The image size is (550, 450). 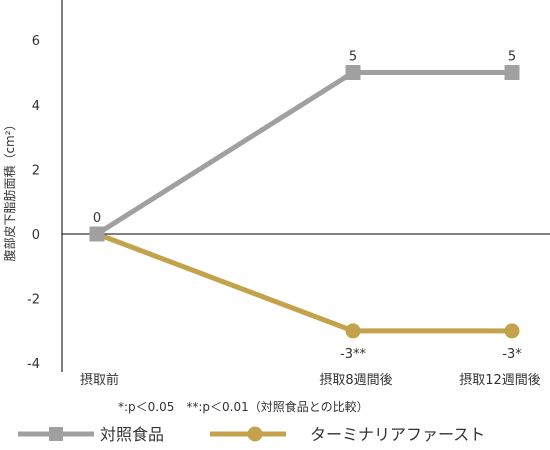 I want to click on y-tick-label: -4, so click(x=33, y=364).